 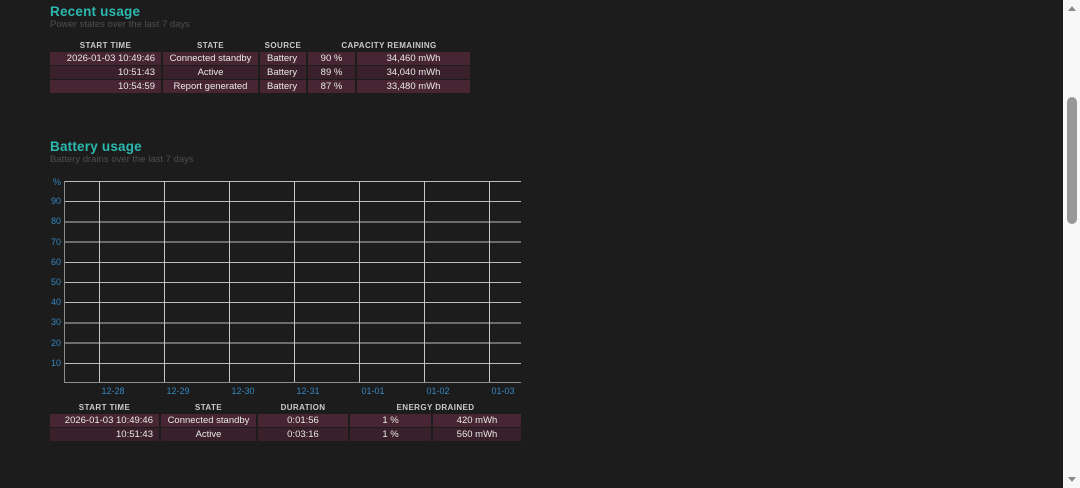 I want to click on cell-capacity-mwh: 34,040 mWh, so click(x=413, y=72).